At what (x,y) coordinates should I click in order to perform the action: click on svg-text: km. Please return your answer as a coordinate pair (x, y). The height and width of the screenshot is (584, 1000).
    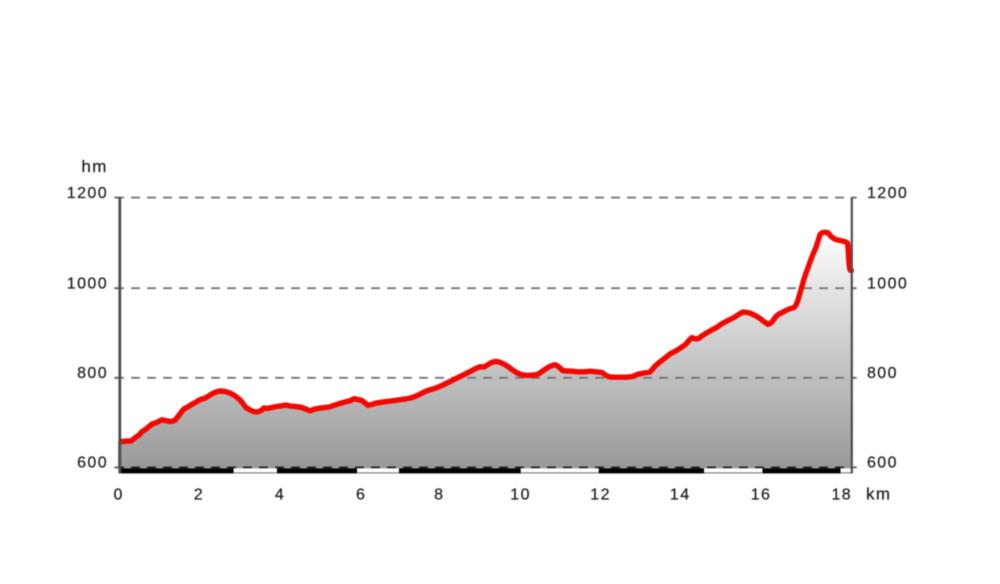
    Looking at the image, I should click on (878, 494).